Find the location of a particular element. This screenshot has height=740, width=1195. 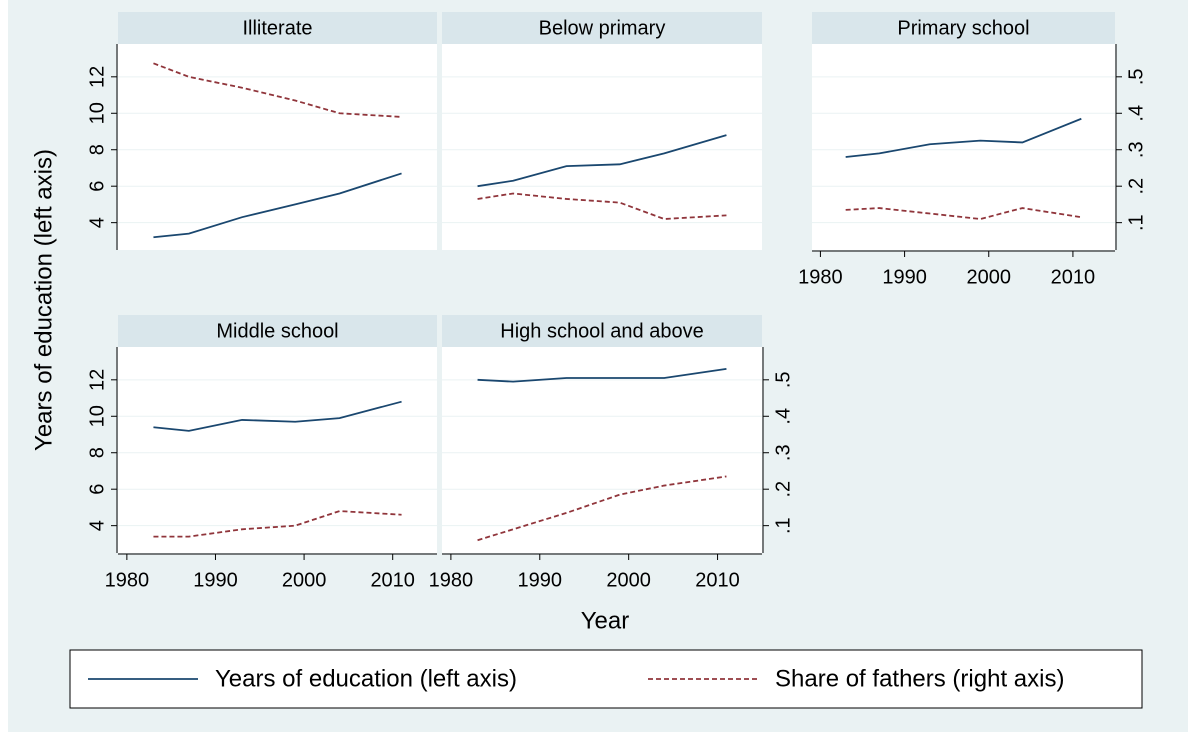

y-axis-title: Years of education (left axis) is located at coordinates (43, 300).